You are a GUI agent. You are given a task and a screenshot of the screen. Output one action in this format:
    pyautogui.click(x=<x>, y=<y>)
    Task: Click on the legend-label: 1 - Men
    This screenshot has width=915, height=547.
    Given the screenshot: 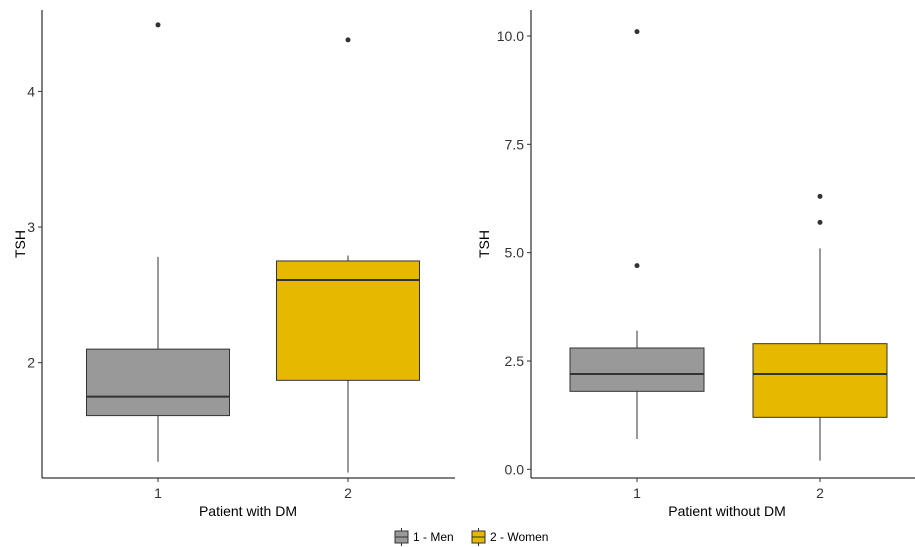 What is the action you would take?
    pyautogui.click(x=433, y=537)
    